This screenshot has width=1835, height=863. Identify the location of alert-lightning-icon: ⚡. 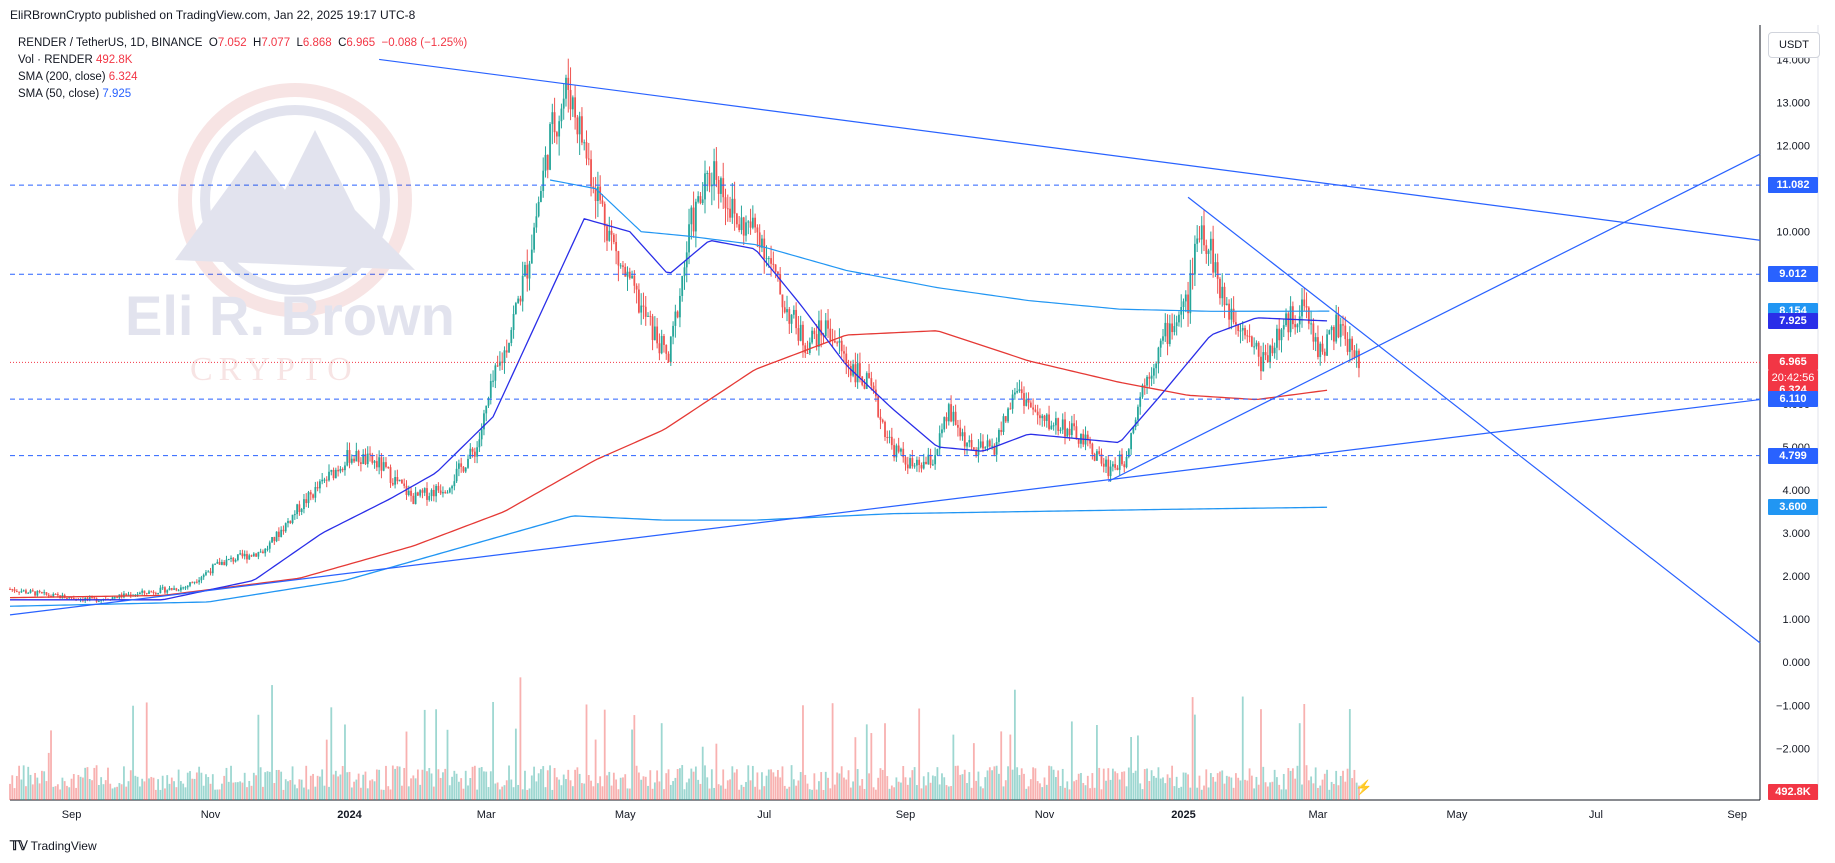
(1363, 787).